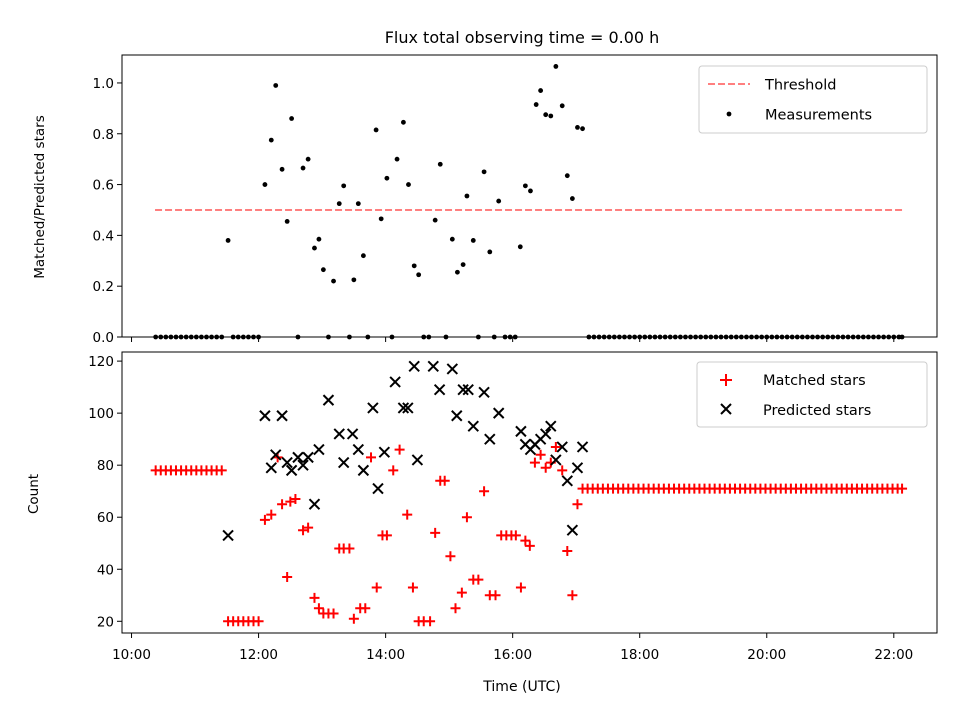 The height and width of the screenshot is (720, 960). Describe the element at coordinates (34, 494) in the screenshot. I see `bottom-y-axis-label: Count` at that location.